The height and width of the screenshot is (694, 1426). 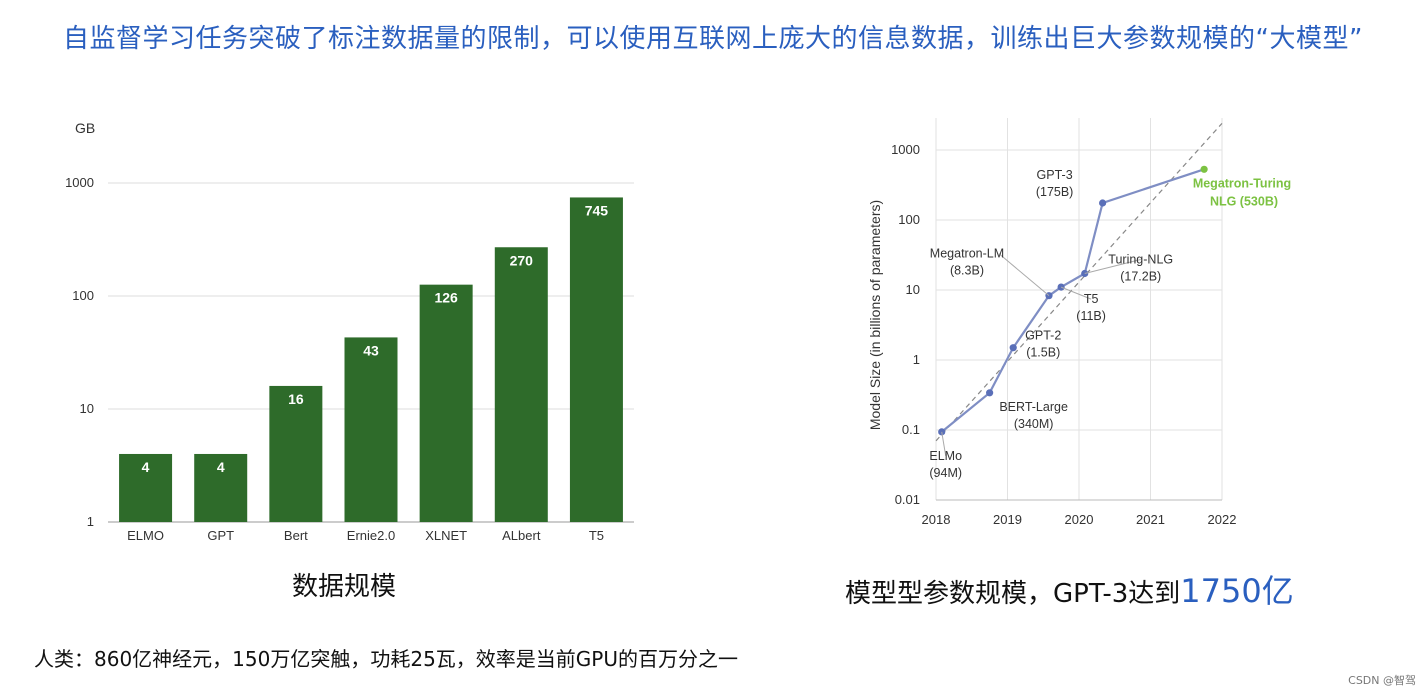 I want to click on point-label: Turing-NLG, so click(x=1140, y=260).